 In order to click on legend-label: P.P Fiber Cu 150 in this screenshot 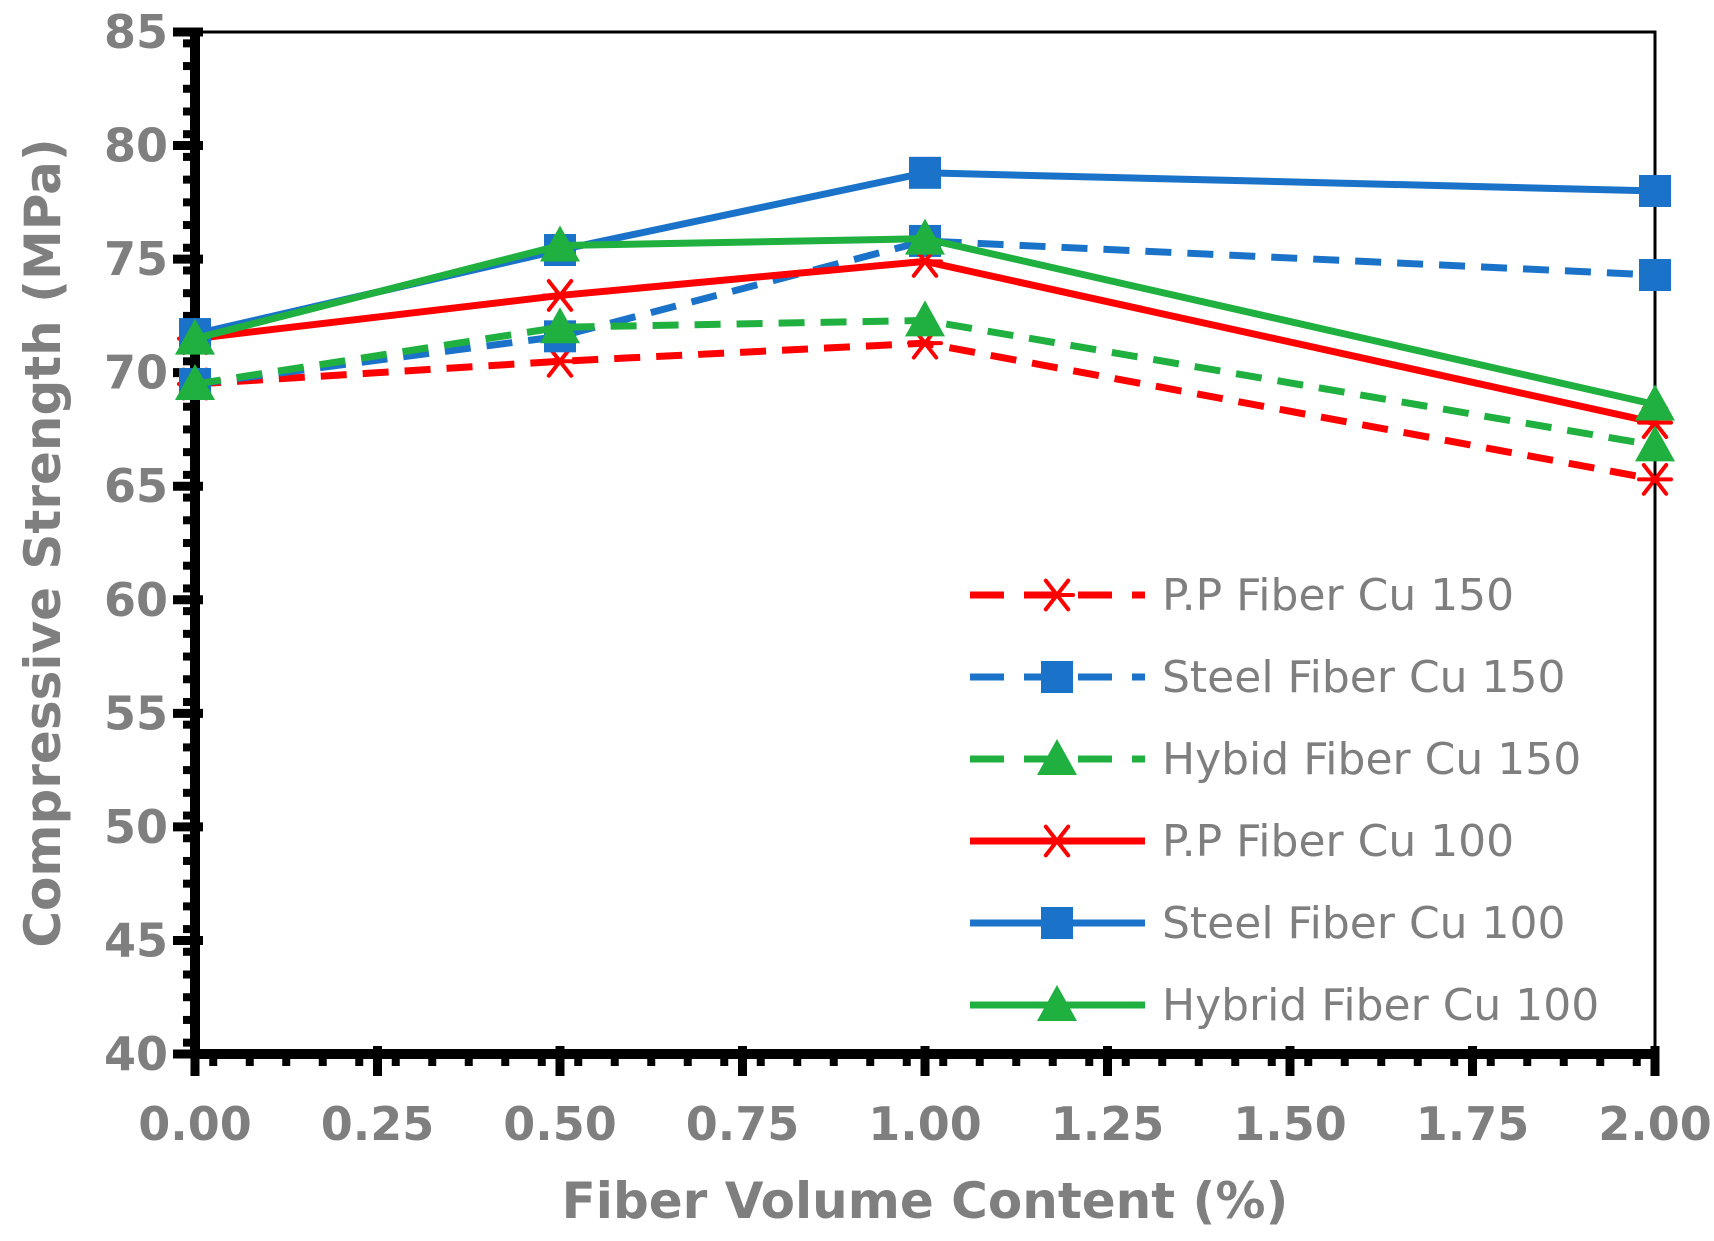, I will do `click(1338, 595)`.